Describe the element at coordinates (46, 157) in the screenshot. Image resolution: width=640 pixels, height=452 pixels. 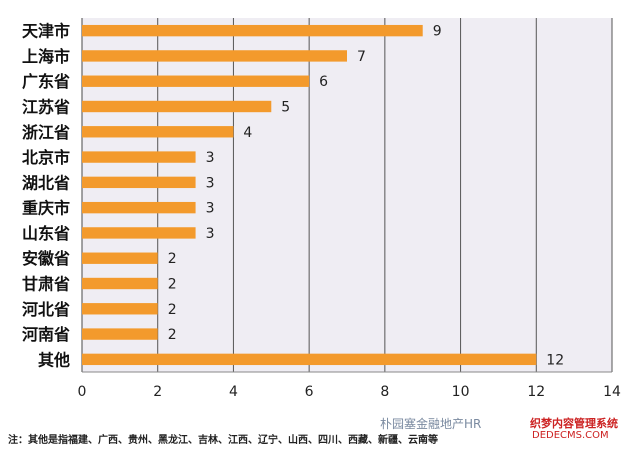
I see `category-label: 北京市` at that location.